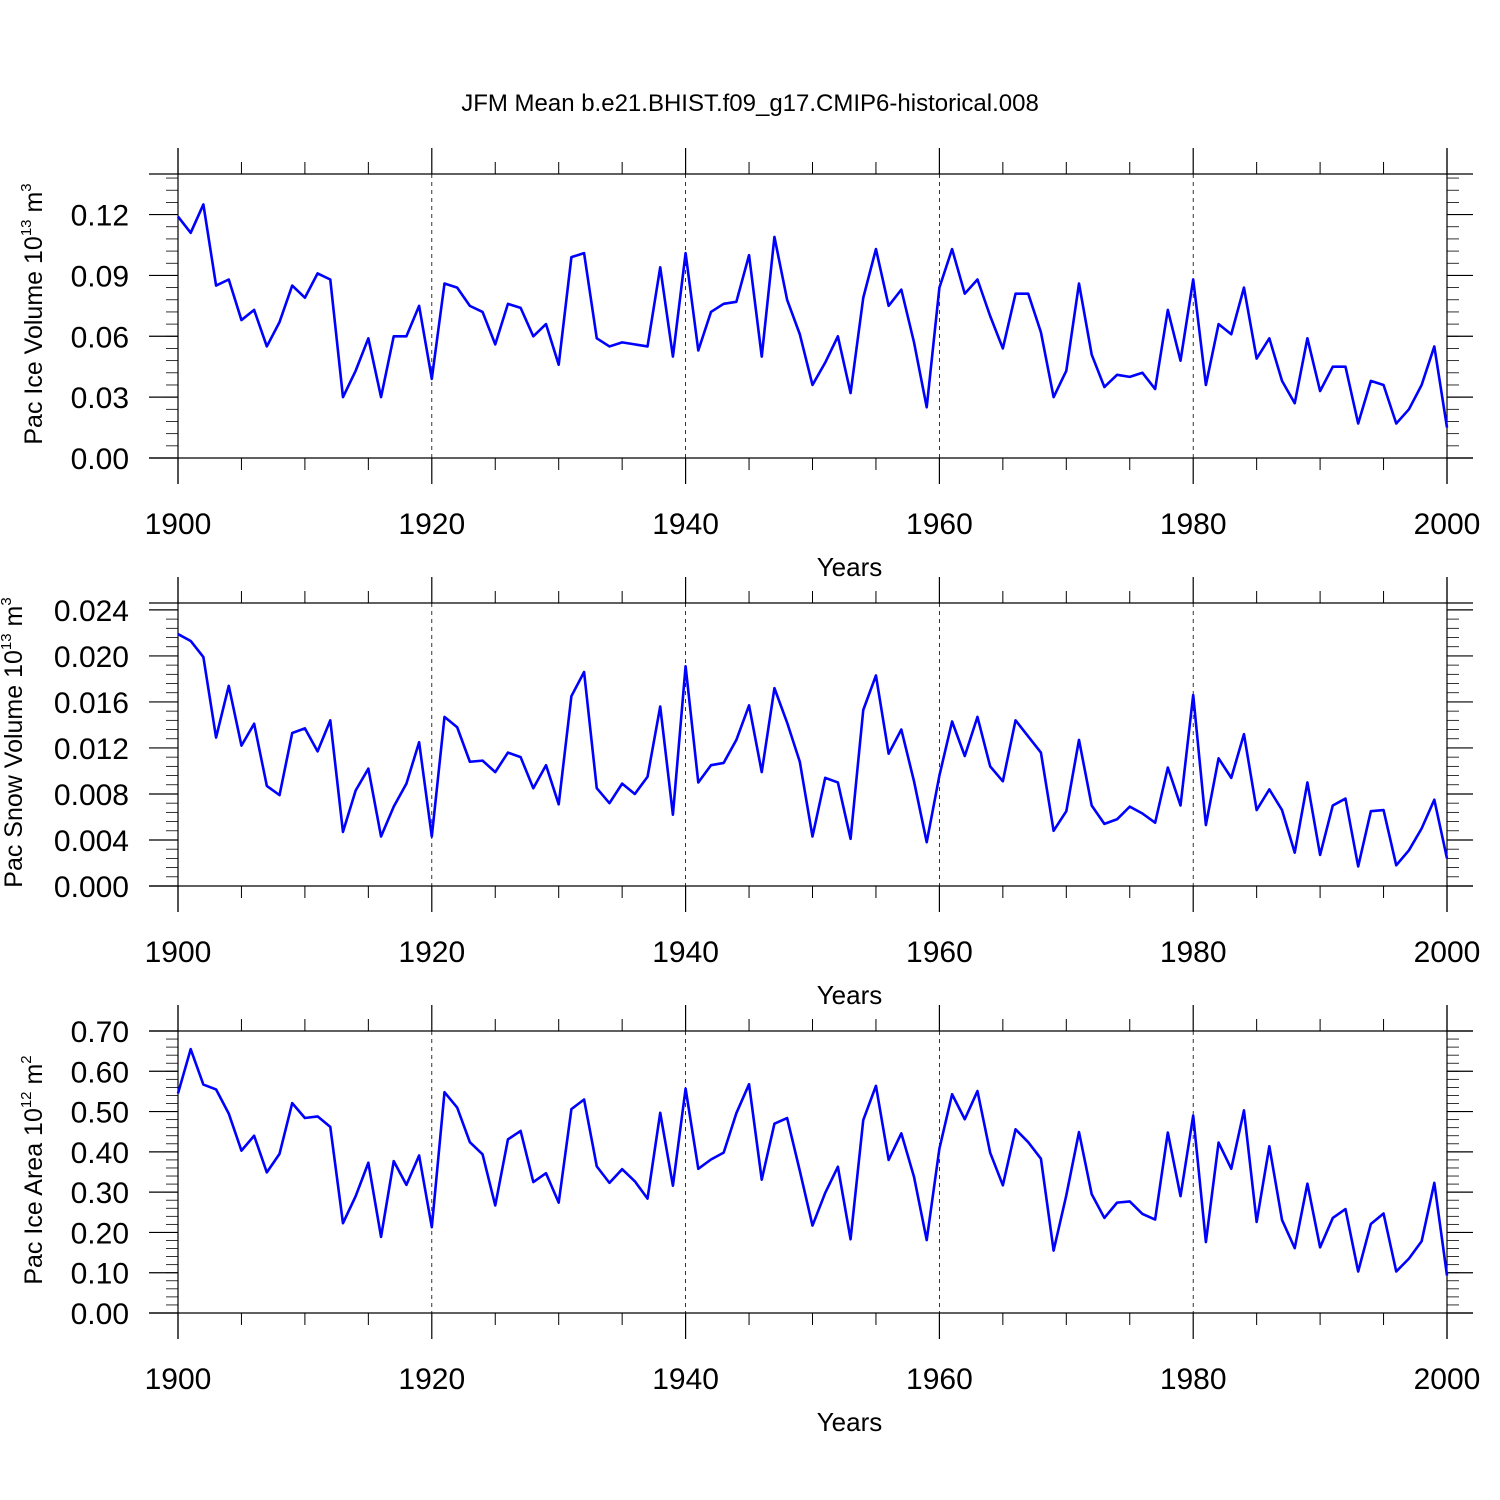 This screenshot has height=1500, width=1500. What do you see at coordinates (100, 1032) in the screenshot?
I see `y-tick-label: 0.70` at bounding box center [100, 1032].